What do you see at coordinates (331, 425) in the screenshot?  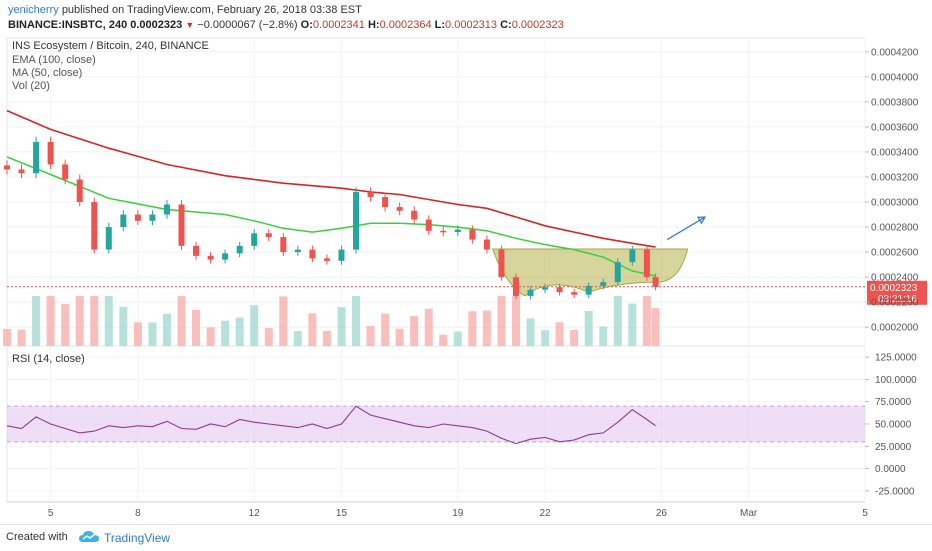 I see `rsi-line` at bounding box center [331, 425].